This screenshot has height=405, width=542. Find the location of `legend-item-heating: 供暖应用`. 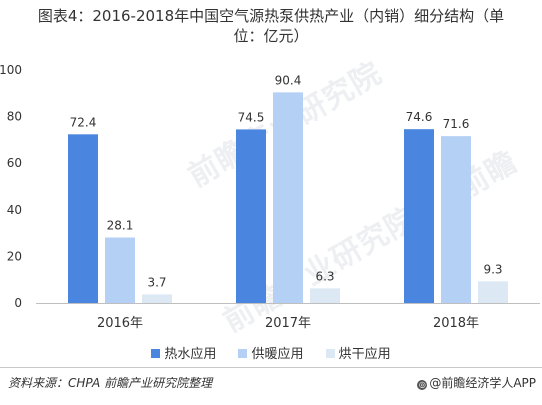

legend-item-heating: 供暖应用 is located at coordinates (271, 352).